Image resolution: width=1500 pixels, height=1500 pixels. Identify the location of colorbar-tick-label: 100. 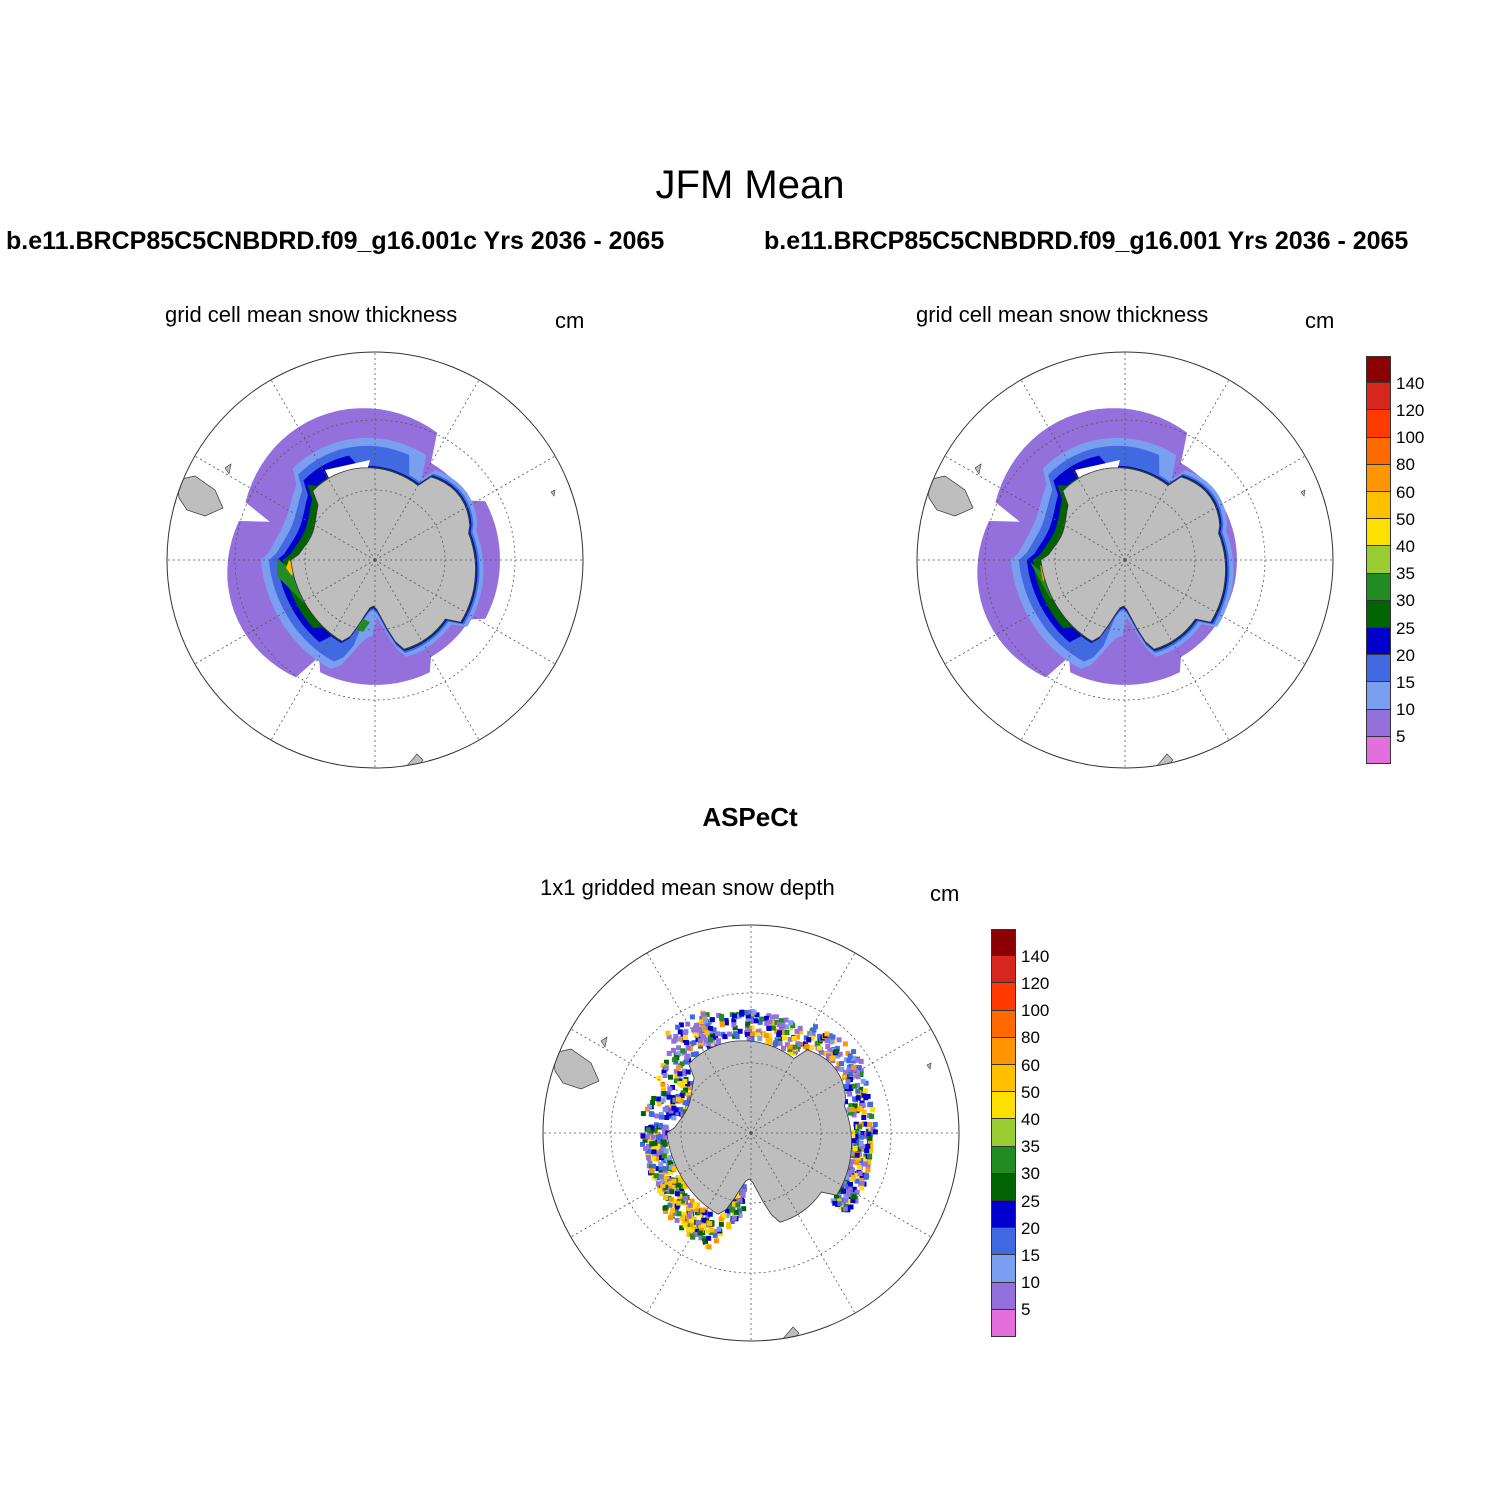
(1410, 438).